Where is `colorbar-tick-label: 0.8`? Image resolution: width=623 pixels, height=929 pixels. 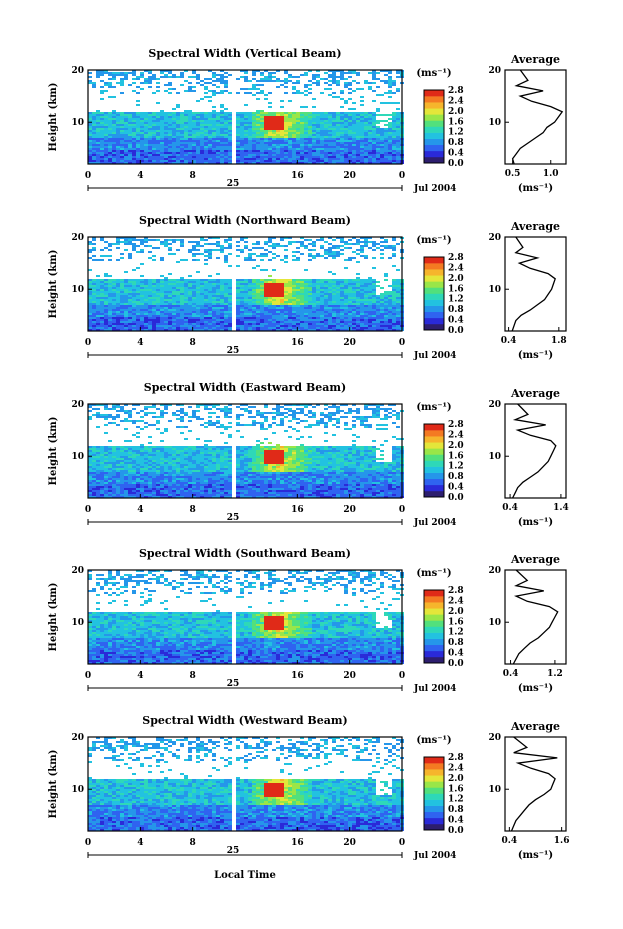
colorbar-tick-label: 0.8 is located at coordinates (456, 310).